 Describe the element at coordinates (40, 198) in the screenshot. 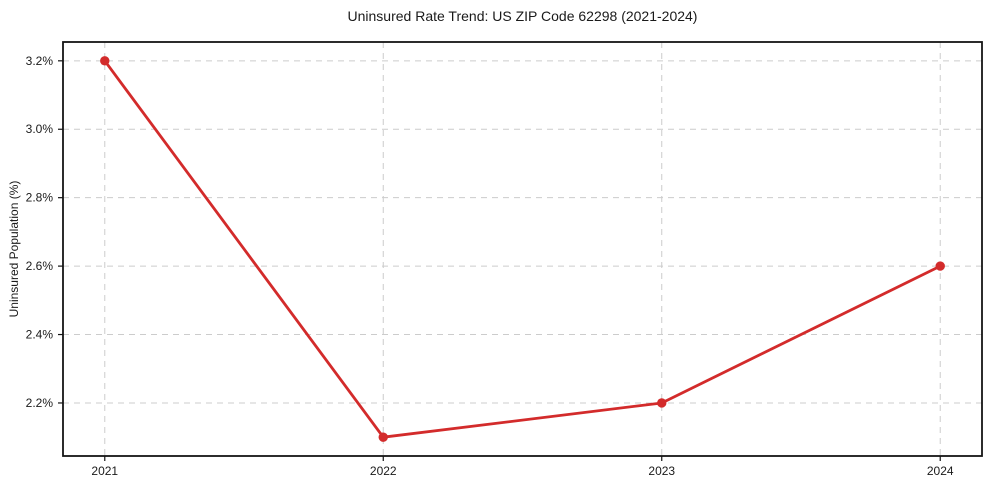

I see `y-tick-label: 2.8%` at that location.